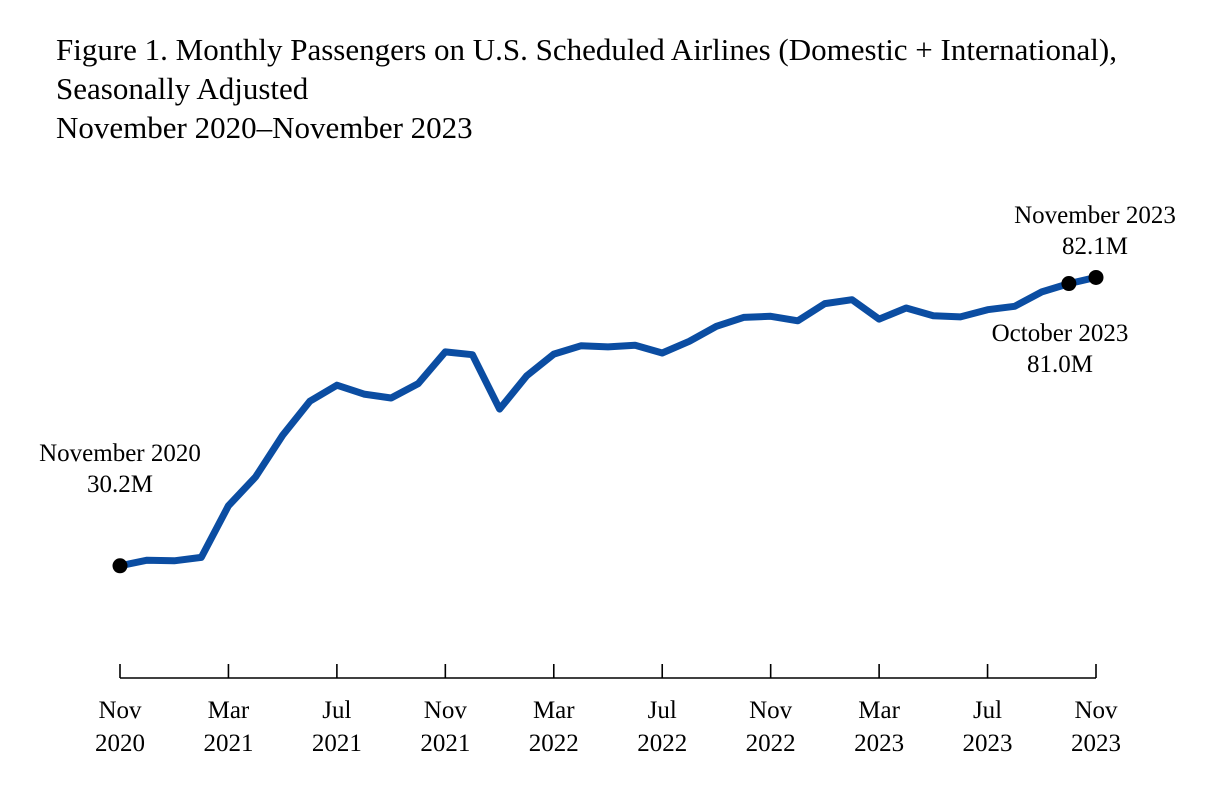  Describe the element at coordinates (1060, 349) in the screenshot. I see `annotation-october-2023: October 2023 81.0M` at that location.